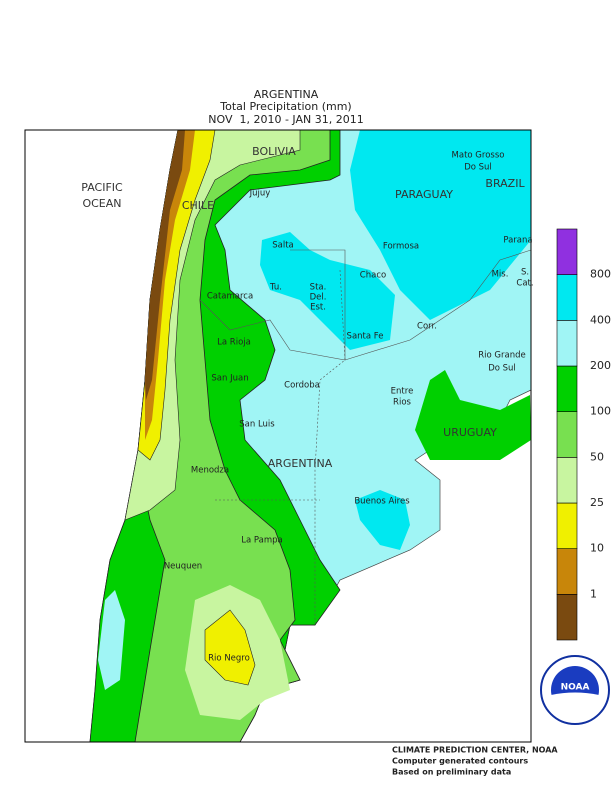  What do you see at coordinates (261, 541) in the screenshot?
I see `place-label: La Pampa` at bounding box center [261, 541].